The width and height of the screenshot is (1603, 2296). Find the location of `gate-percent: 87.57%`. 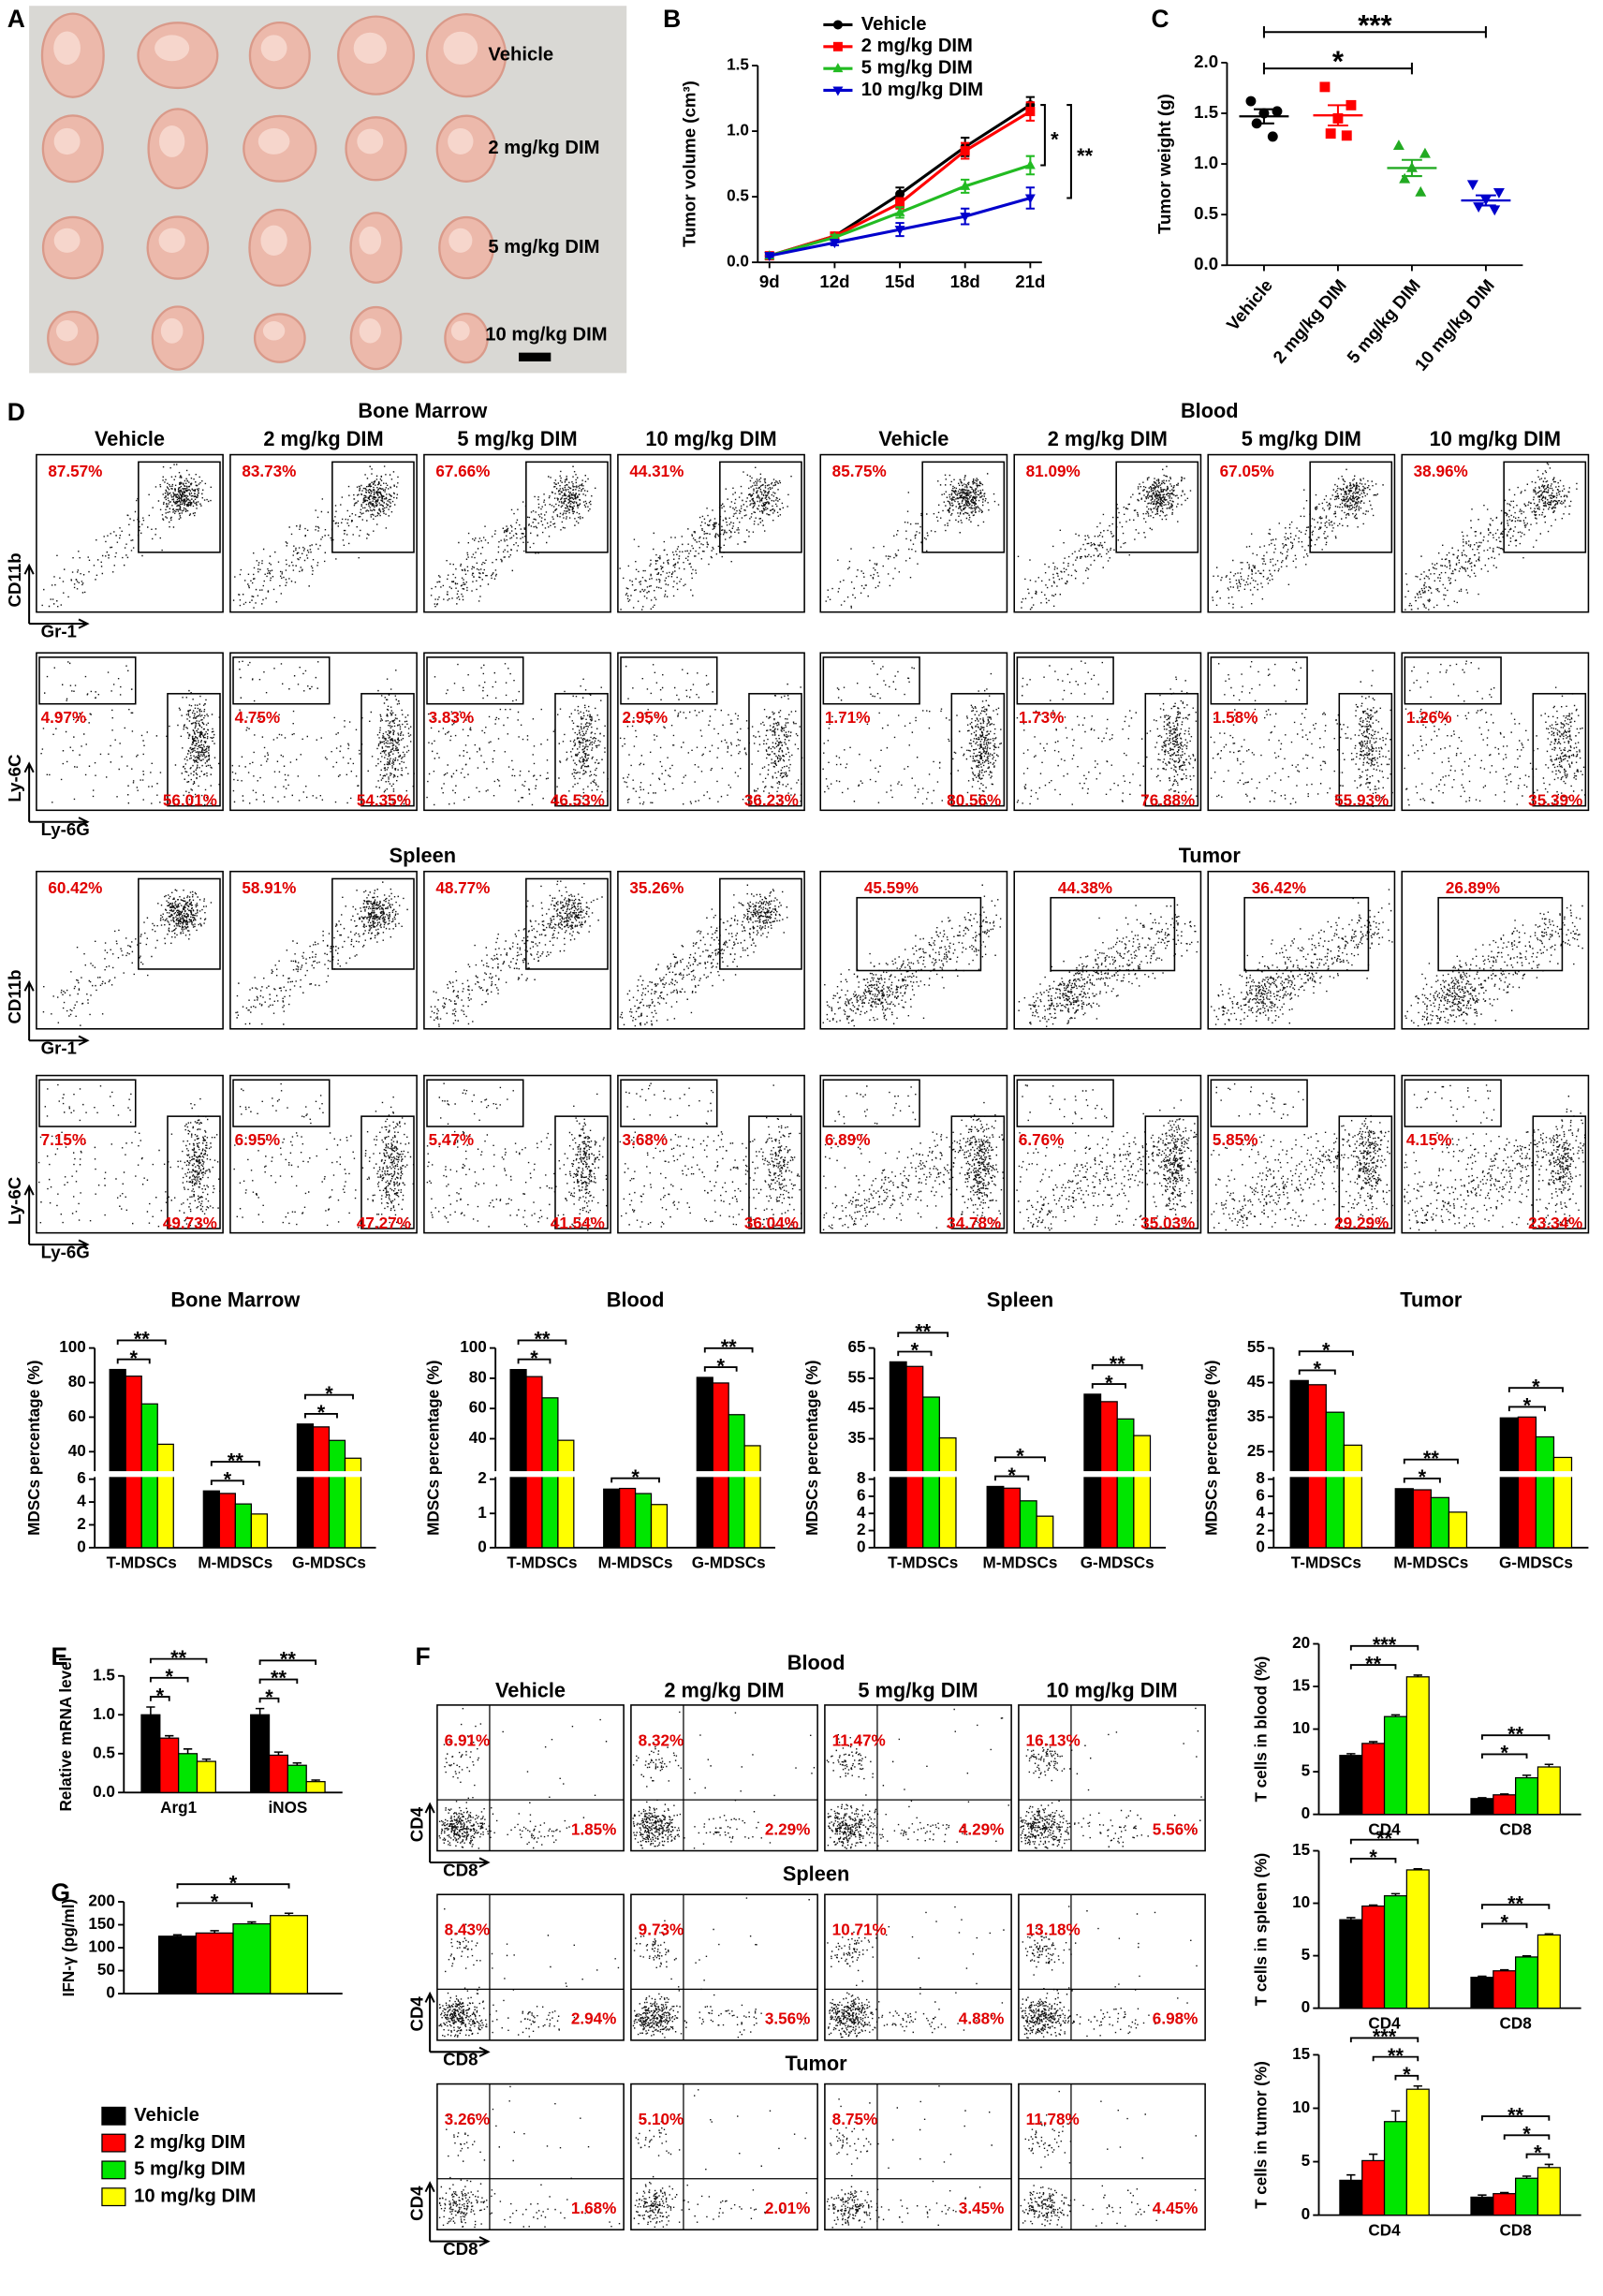

gate-percent: 87.57% is located at coordinates (75, 471).